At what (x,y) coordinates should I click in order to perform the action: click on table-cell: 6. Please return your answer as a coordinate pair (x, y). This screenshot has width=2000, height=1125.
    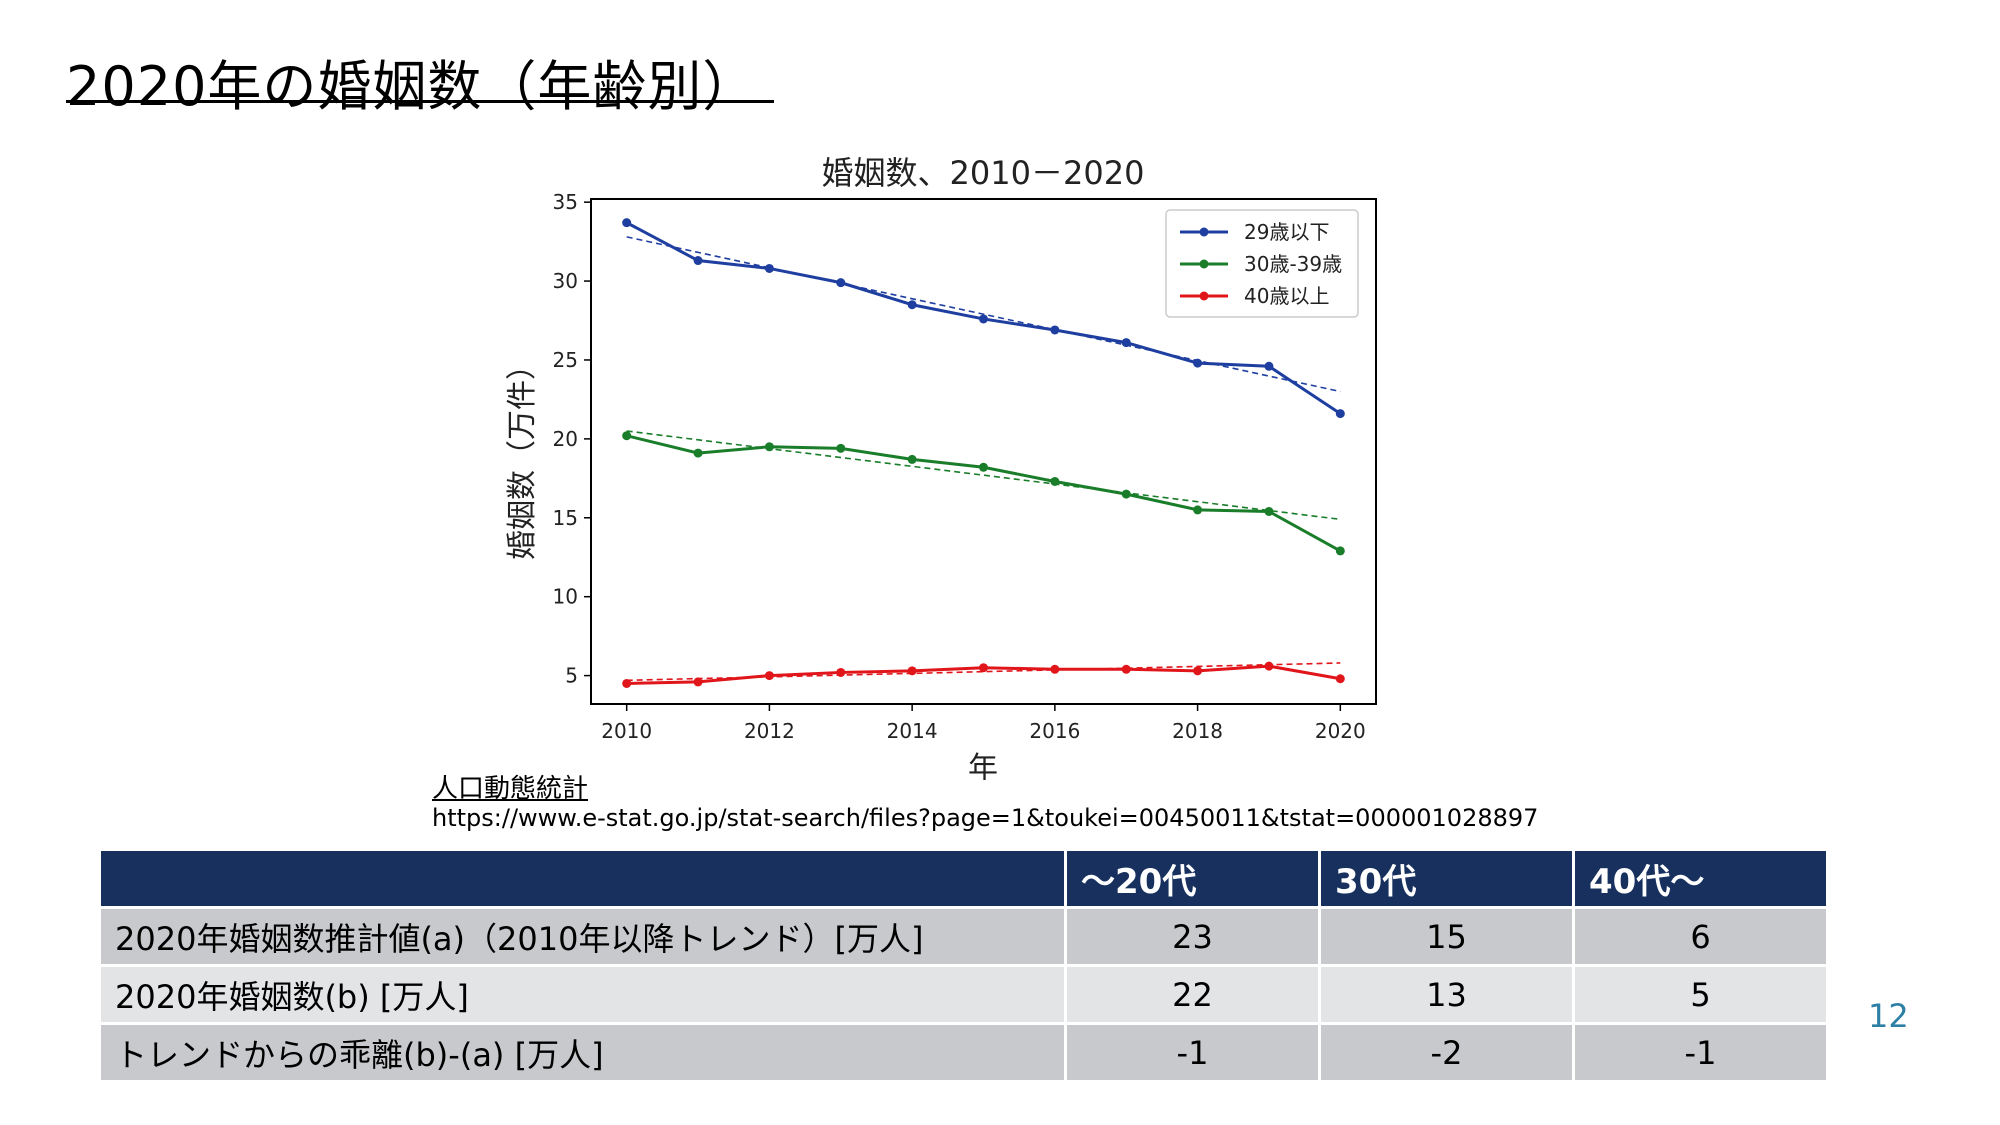
    Looking at the image, I should click on (1700, 936).